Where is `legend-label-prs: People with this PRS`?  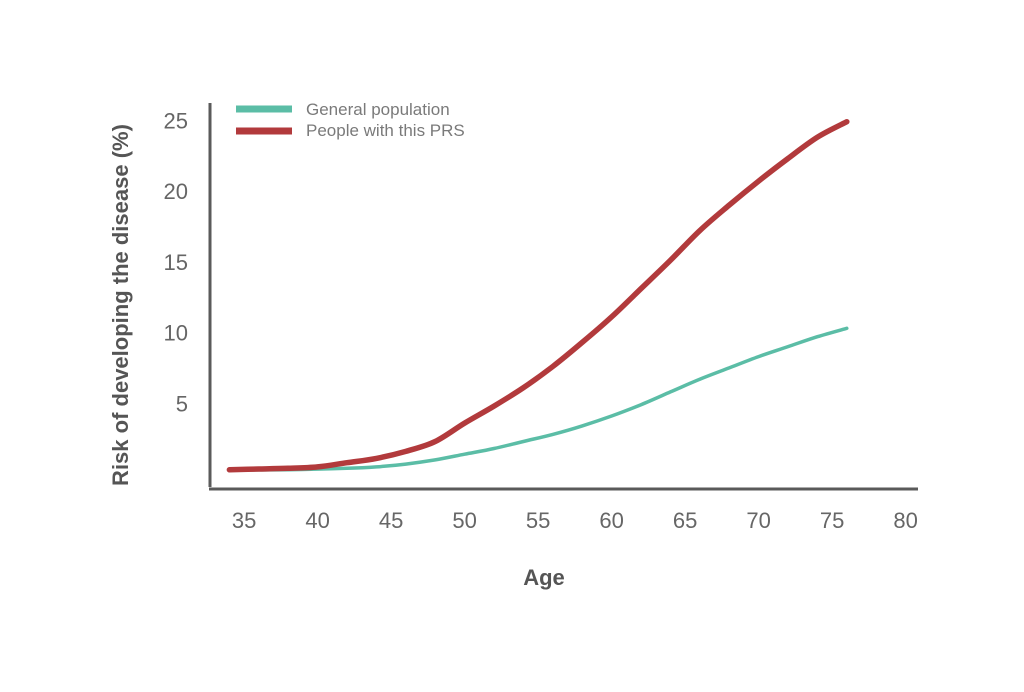
legend-label-prs: People with this PRS is located at coordinates (385, 130).